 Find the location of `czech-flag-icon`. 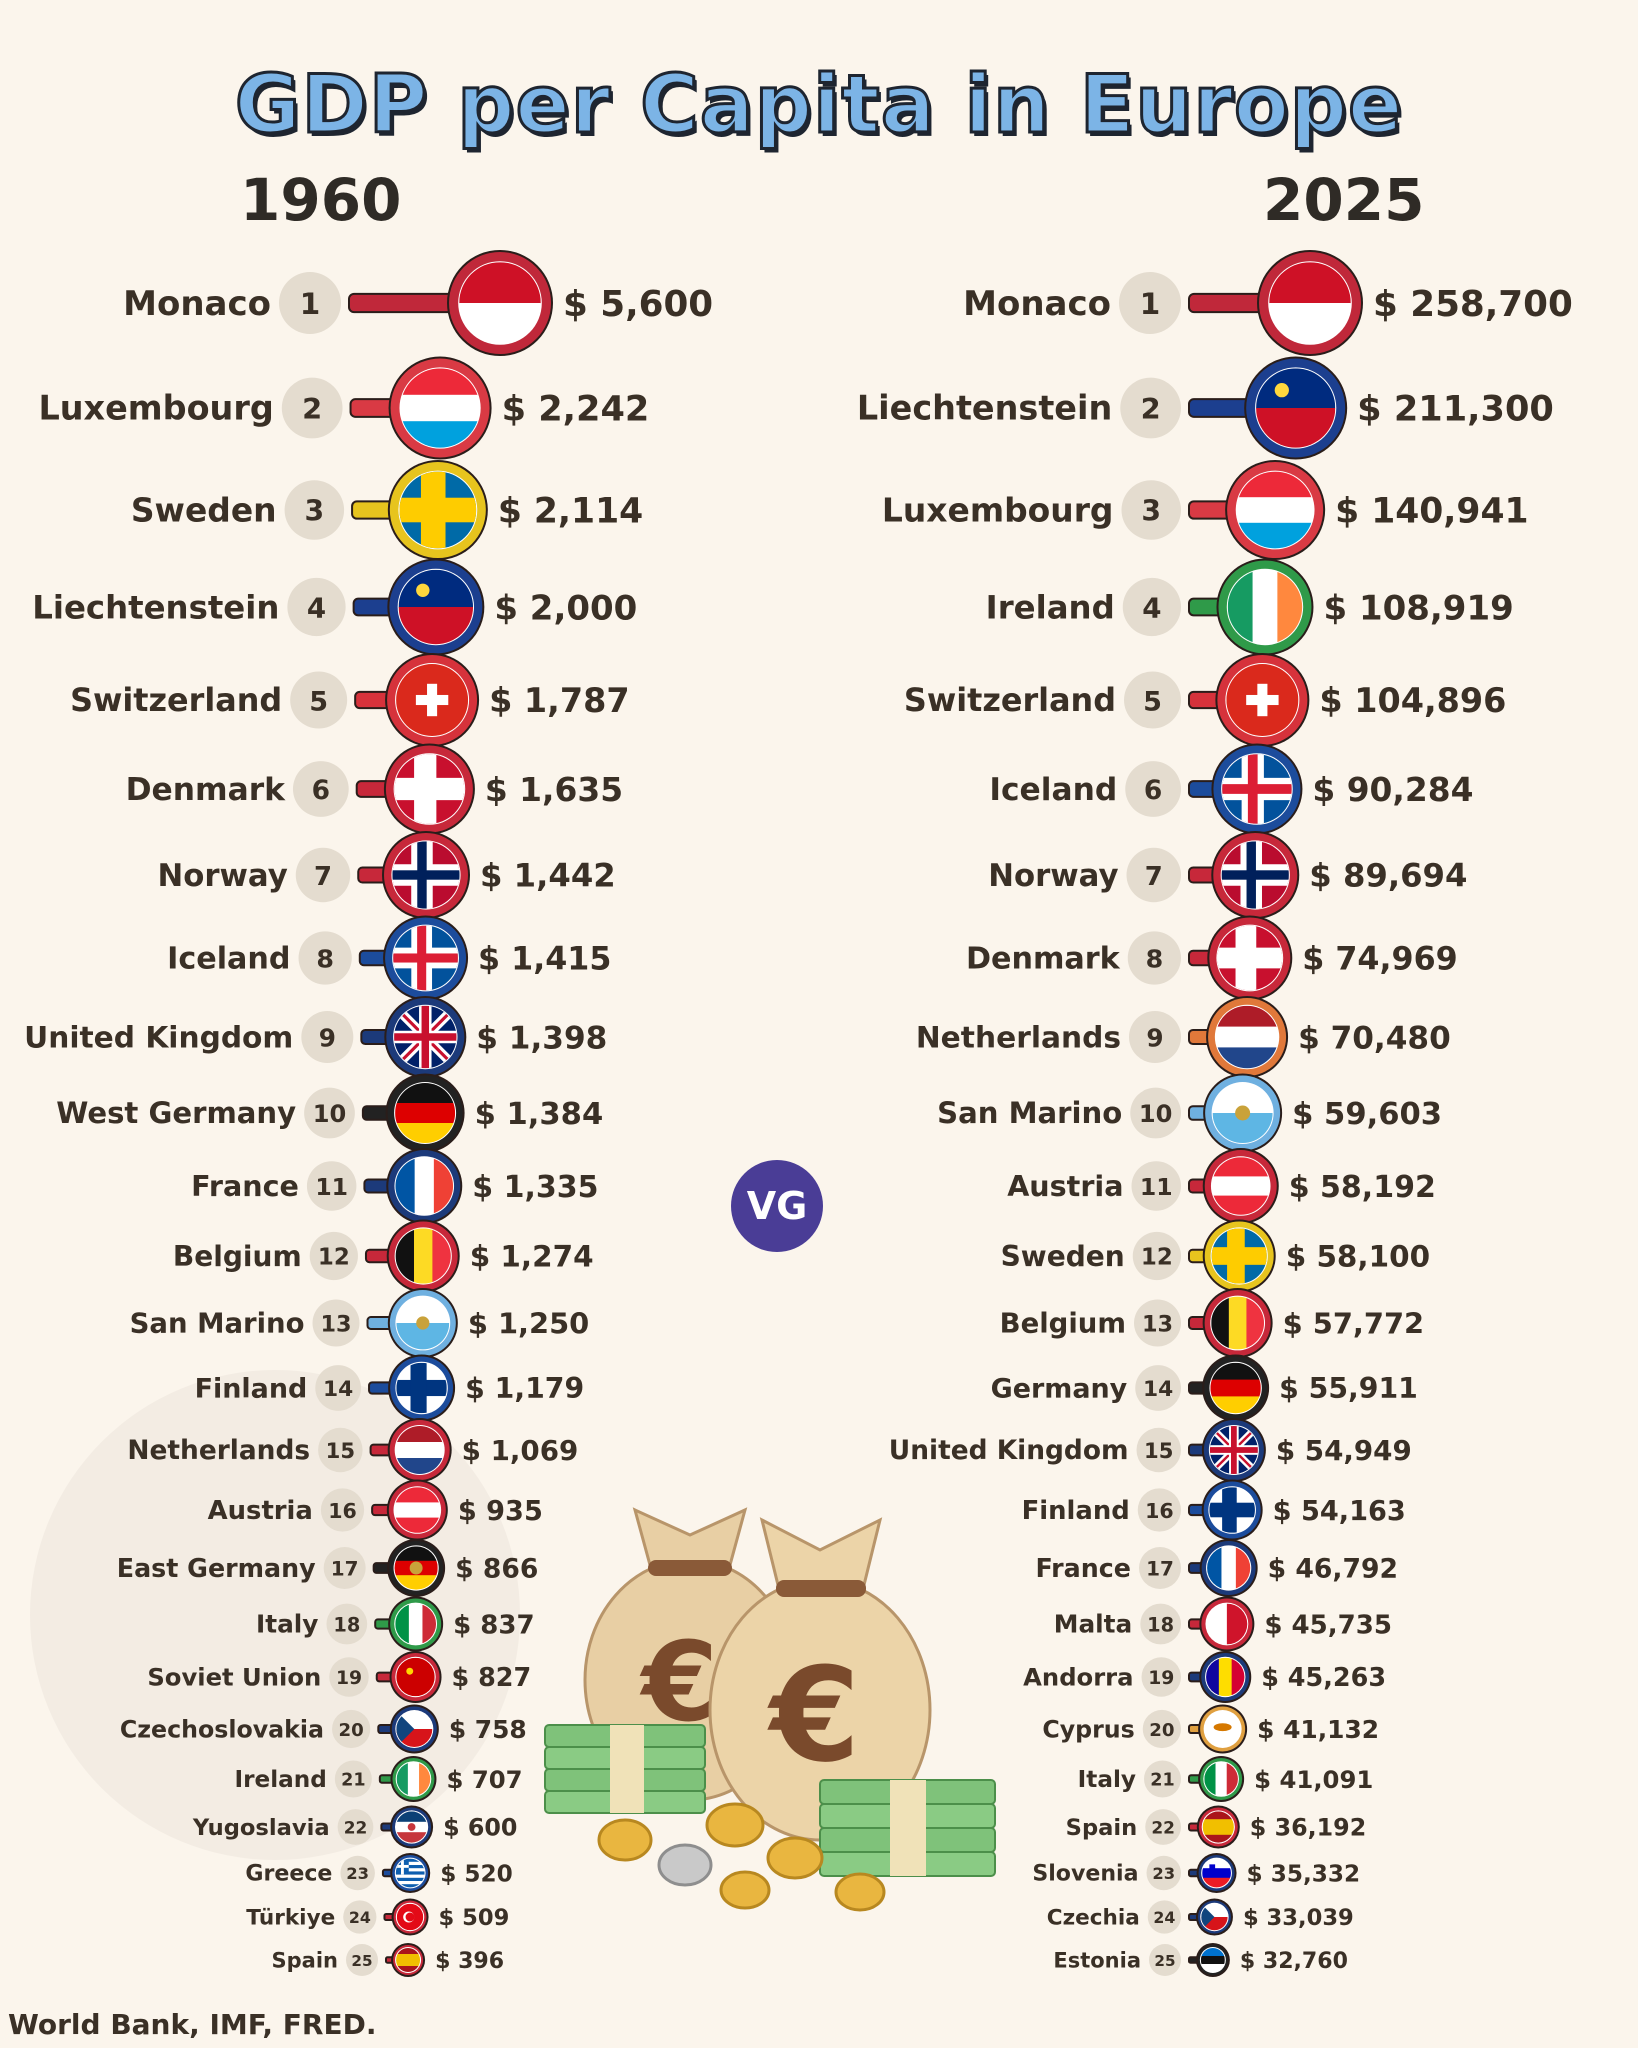

czech-flag-icon is located at coordinates (1214, 1917).